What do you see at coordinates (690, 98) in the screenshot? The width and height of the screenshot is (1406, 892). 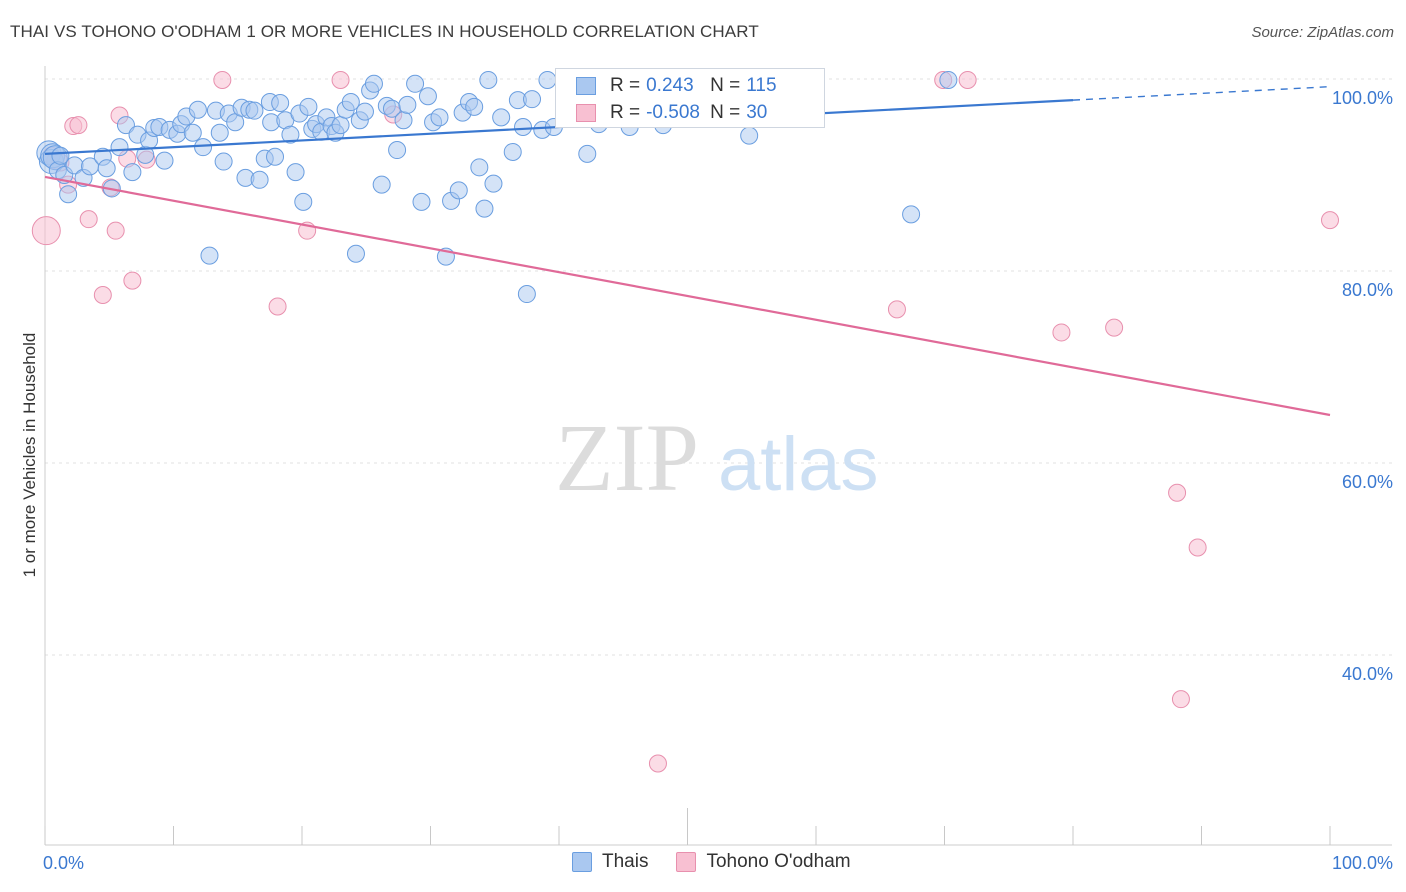 I see `correlation-legend: R = 0.243 N = 115 R = -0.508 N = 30` at bounding box center [690, 98].